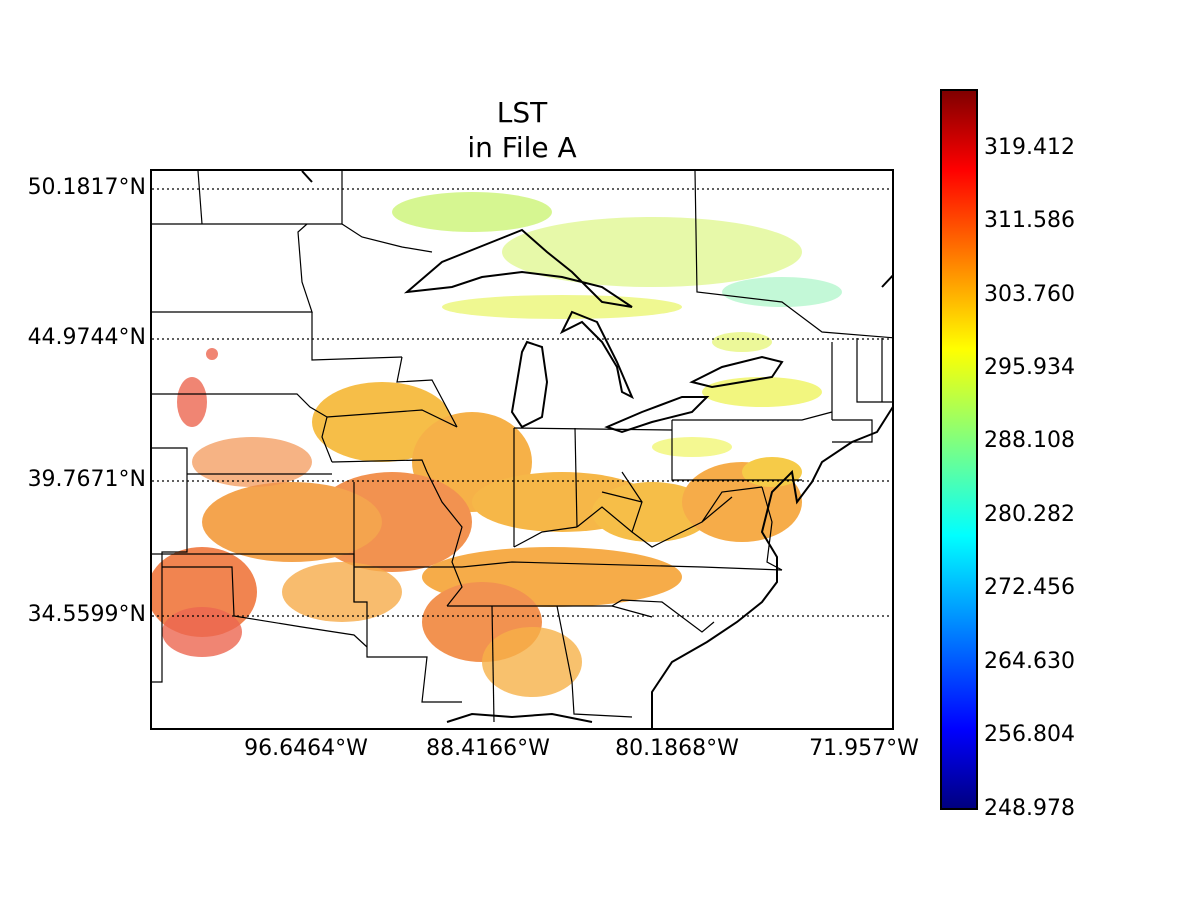 The width and height of the screenshot is (1200, 900). I want to click on colorbar-tick-10: 248.978, so click(1029, 808).